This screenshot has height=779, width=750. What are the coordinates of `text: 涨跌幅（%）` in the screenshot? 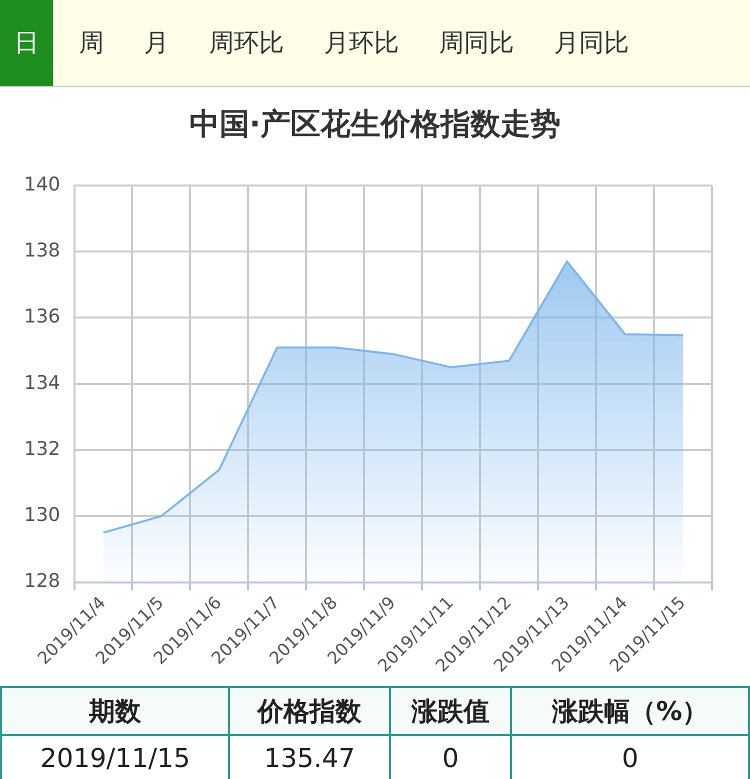 It's located at (630, 711).